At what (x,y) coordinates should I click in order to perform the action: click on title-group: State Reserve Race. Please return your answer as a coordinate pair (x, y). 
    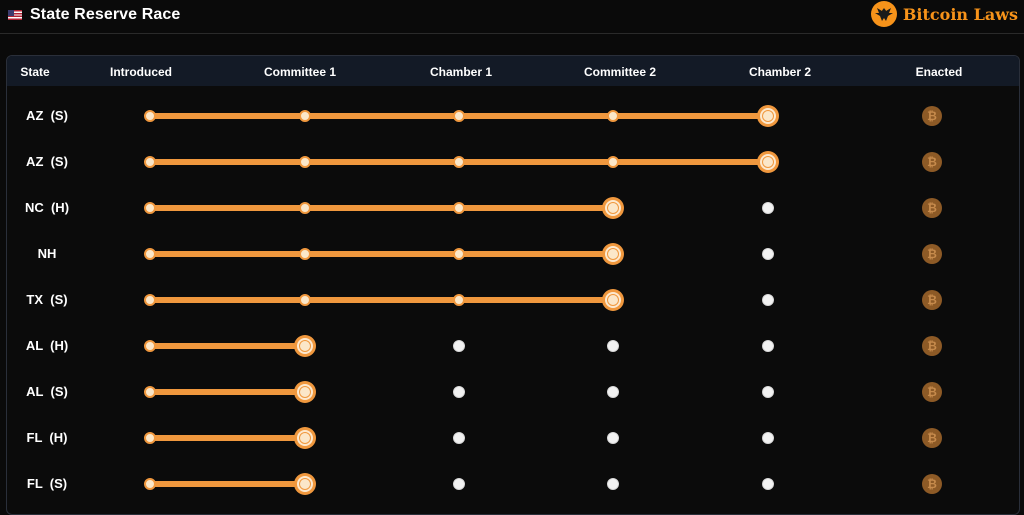
    Looking at the image, I should click on (94, 15).